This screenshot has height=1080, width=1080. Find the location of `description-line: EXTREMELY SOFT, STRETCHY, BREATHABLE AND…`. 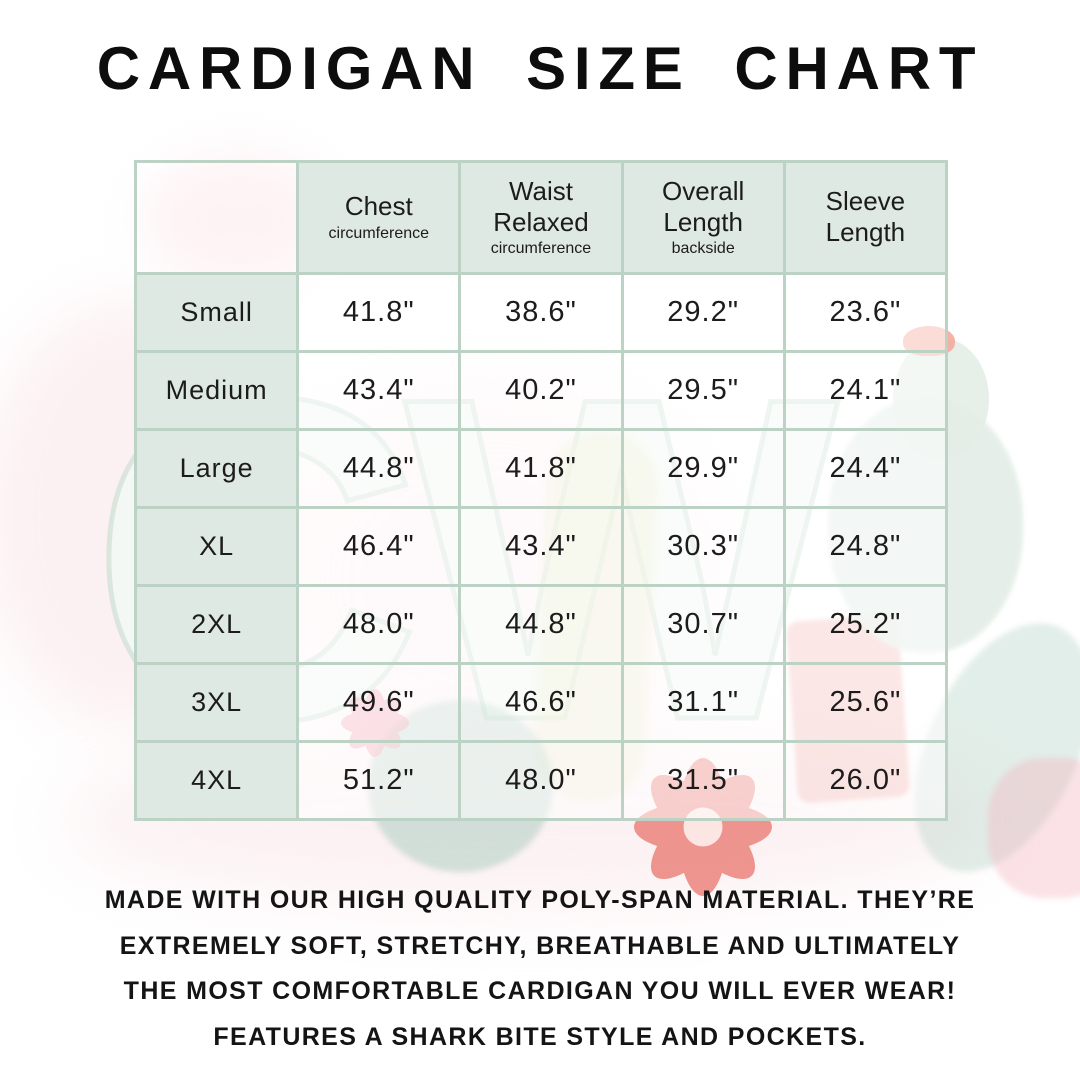

description-line: EXTREMELY SOFT, STRETCHY, BREATHABLE AND… is located at coordinates (540, 945).